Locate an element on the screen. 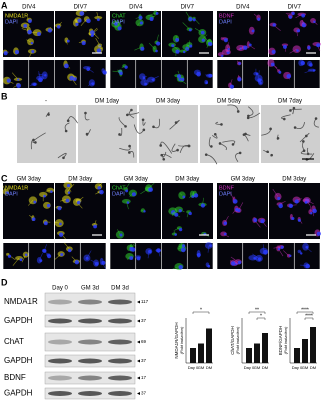 The width and height of the screenshot is (321, 400). sig-label: **** is located at coordinates (309, 316).